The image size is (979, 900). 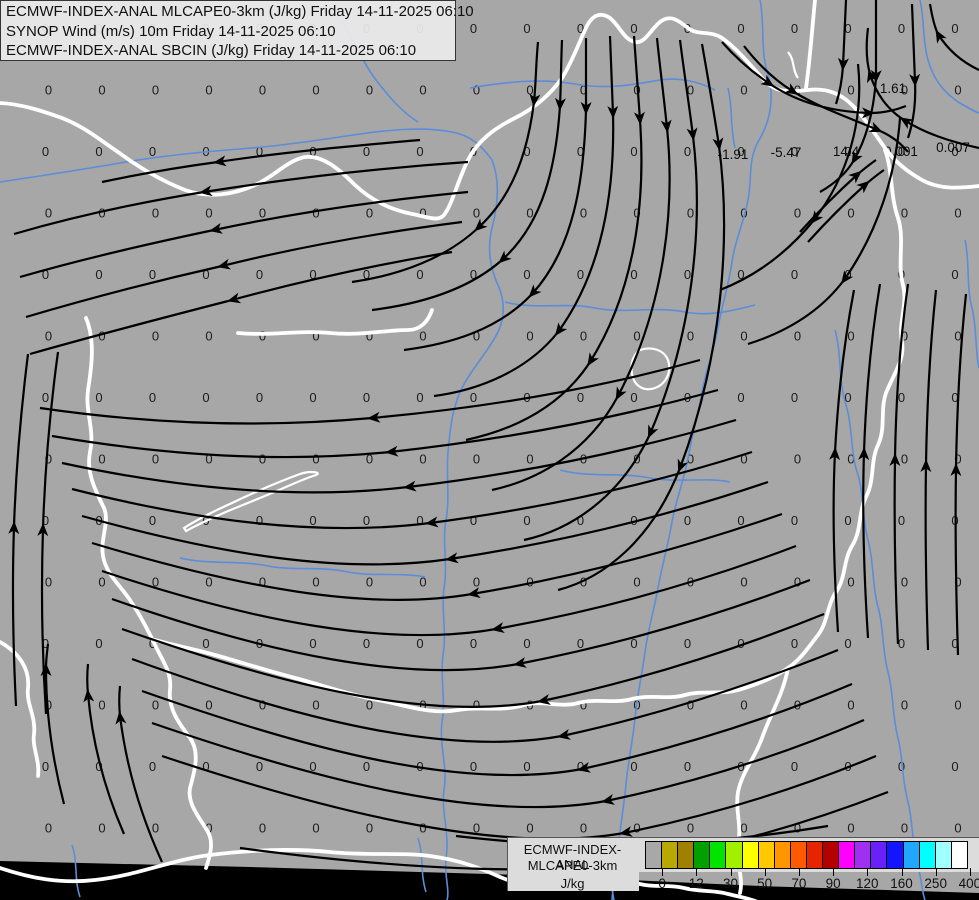 I want to click on legend-tick-label: 400, so click(x=968, y=883).